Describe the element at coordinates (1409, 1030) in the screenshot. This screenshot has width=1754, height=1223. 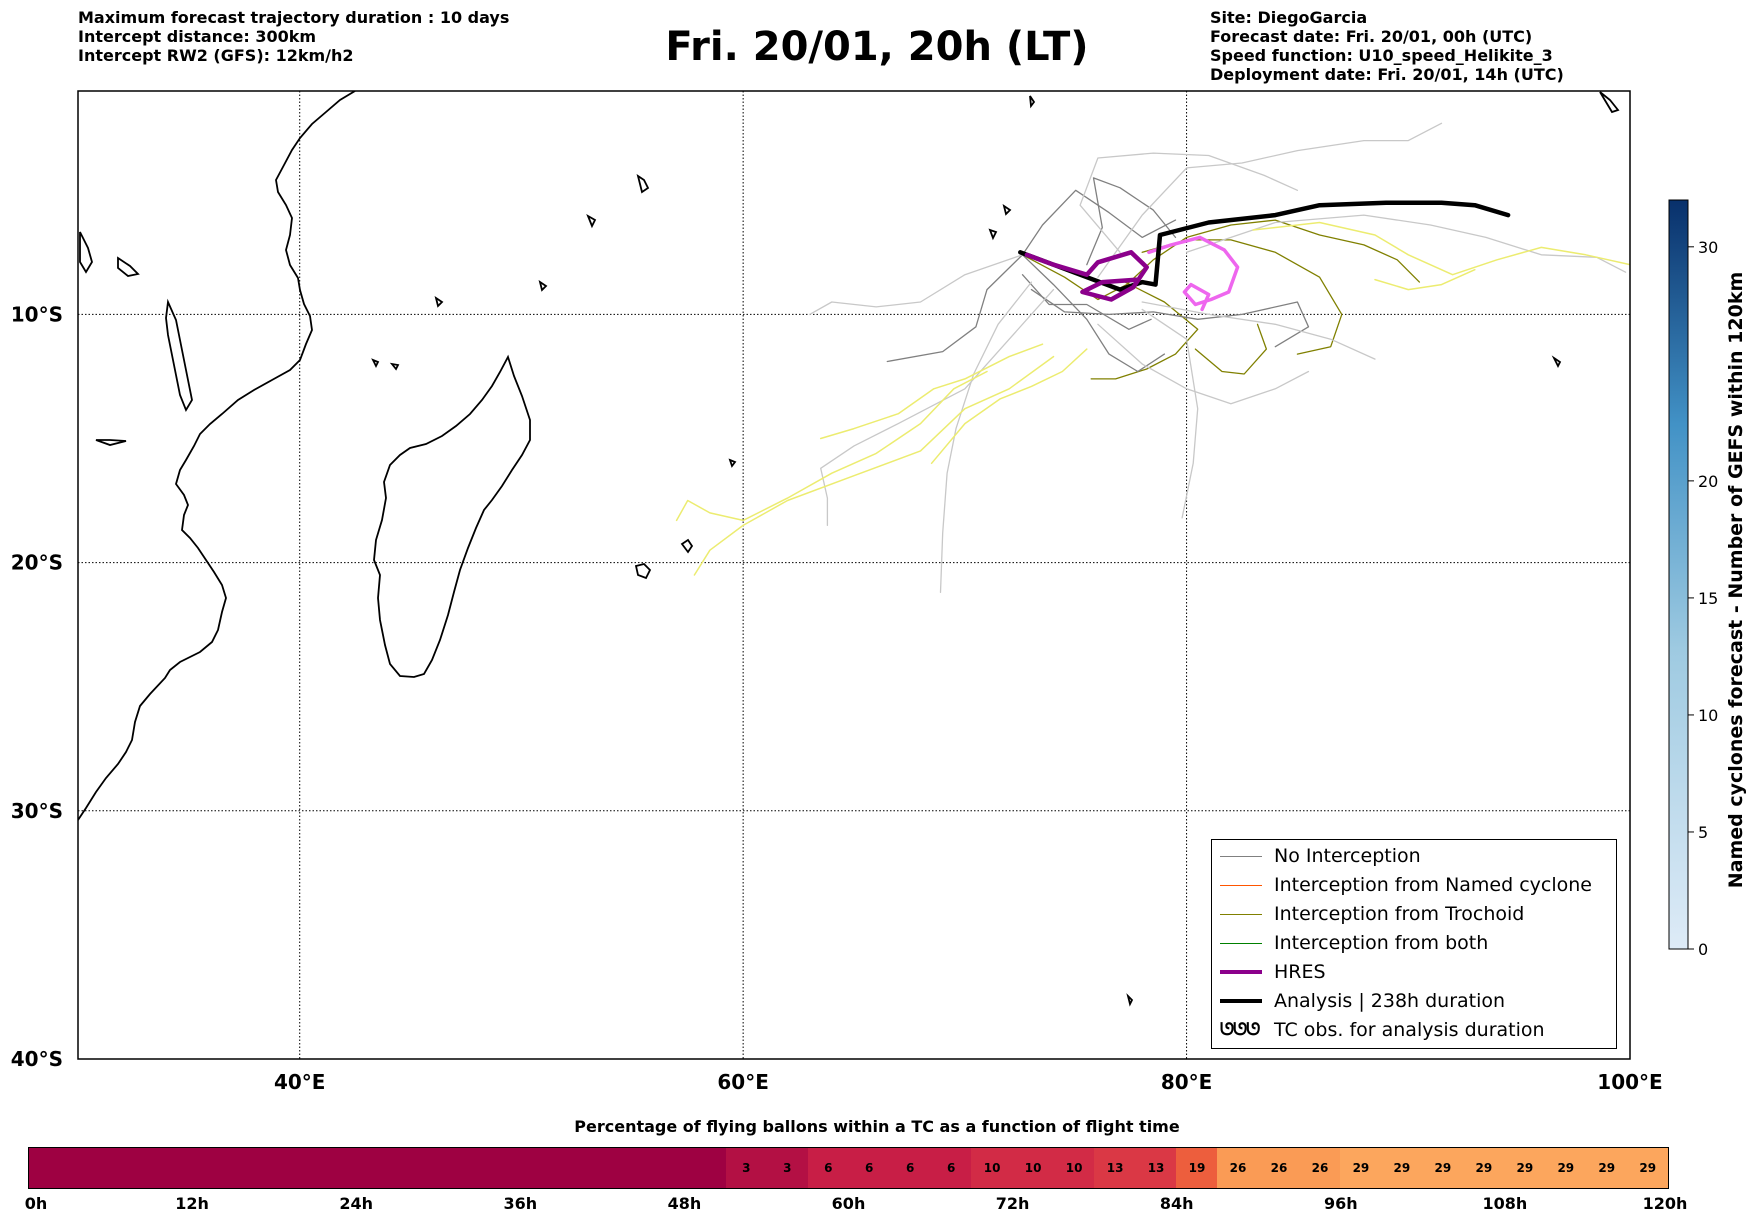
I see `legend-label-6: TC obs. for analysis duration` at that location.